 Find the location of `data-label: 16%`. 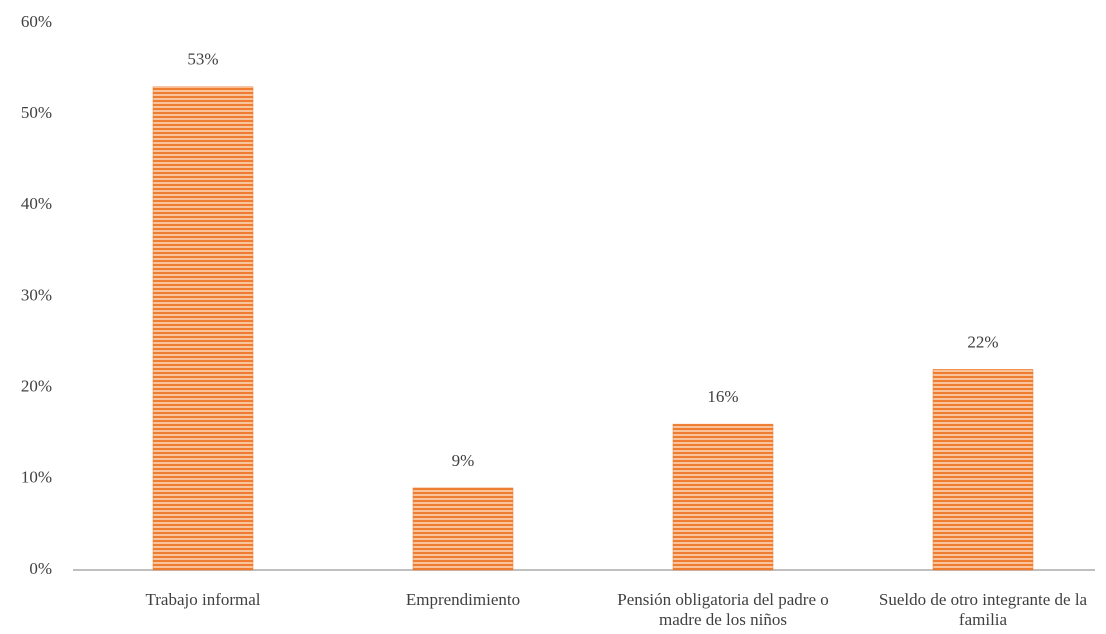

data-label: 16% is located at coordinates (722, 396).